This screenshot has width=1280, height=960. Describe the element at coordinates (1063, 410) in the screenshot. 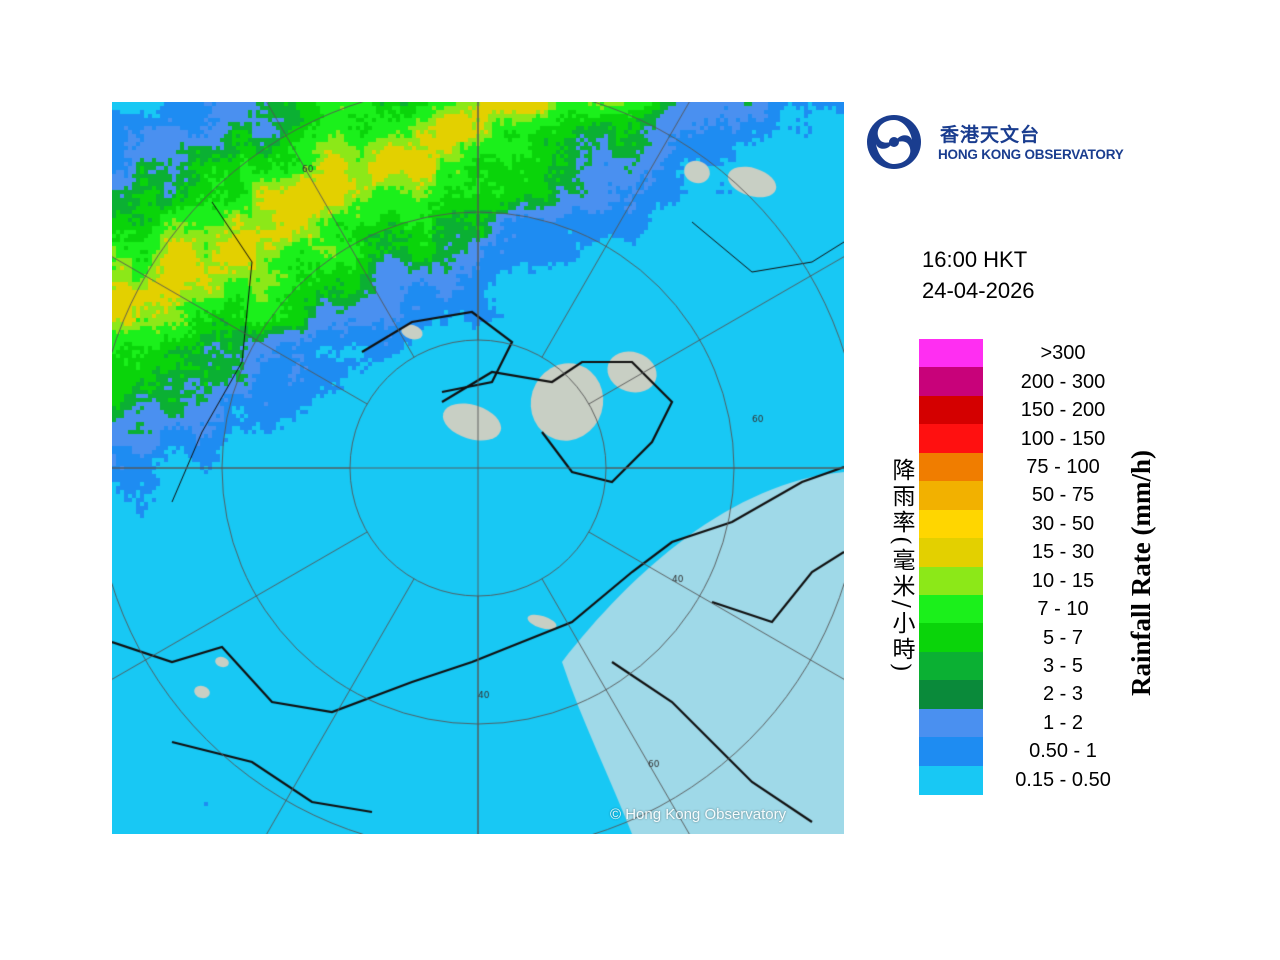

I see `legend-label: 150 - 200` at that location.